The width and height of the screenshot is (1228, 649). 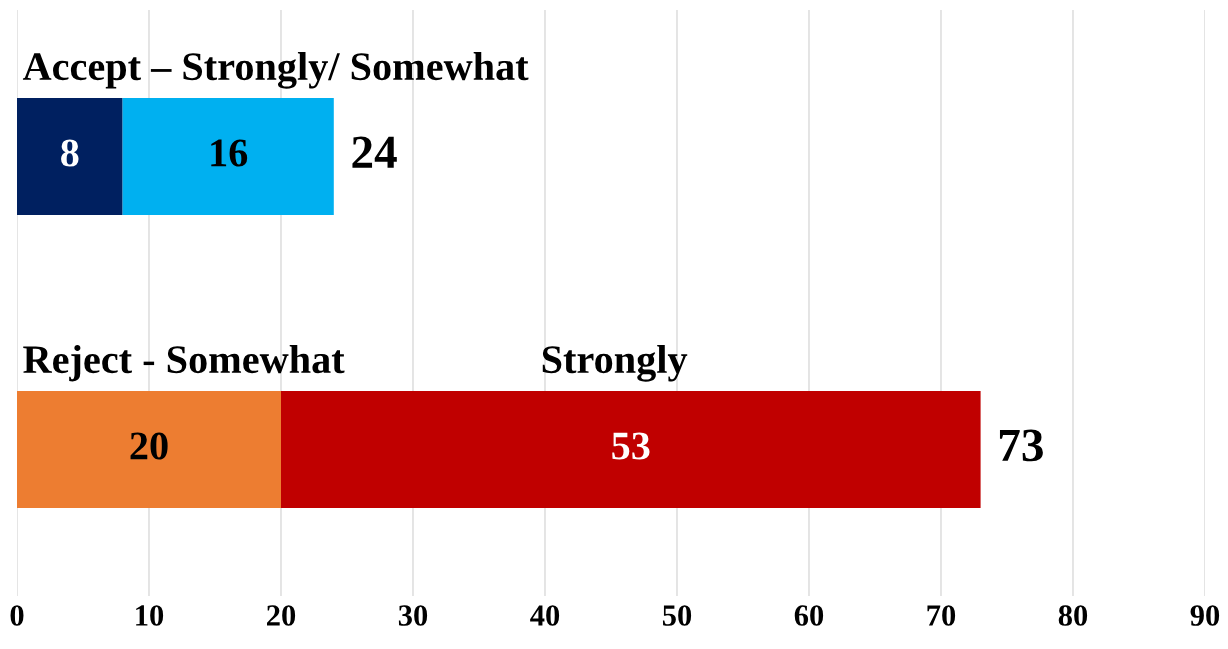 What do you see at coordinates (615, 363) in the screenshot?
I see `annotation: Strongly` at bounding box center [615, 363].